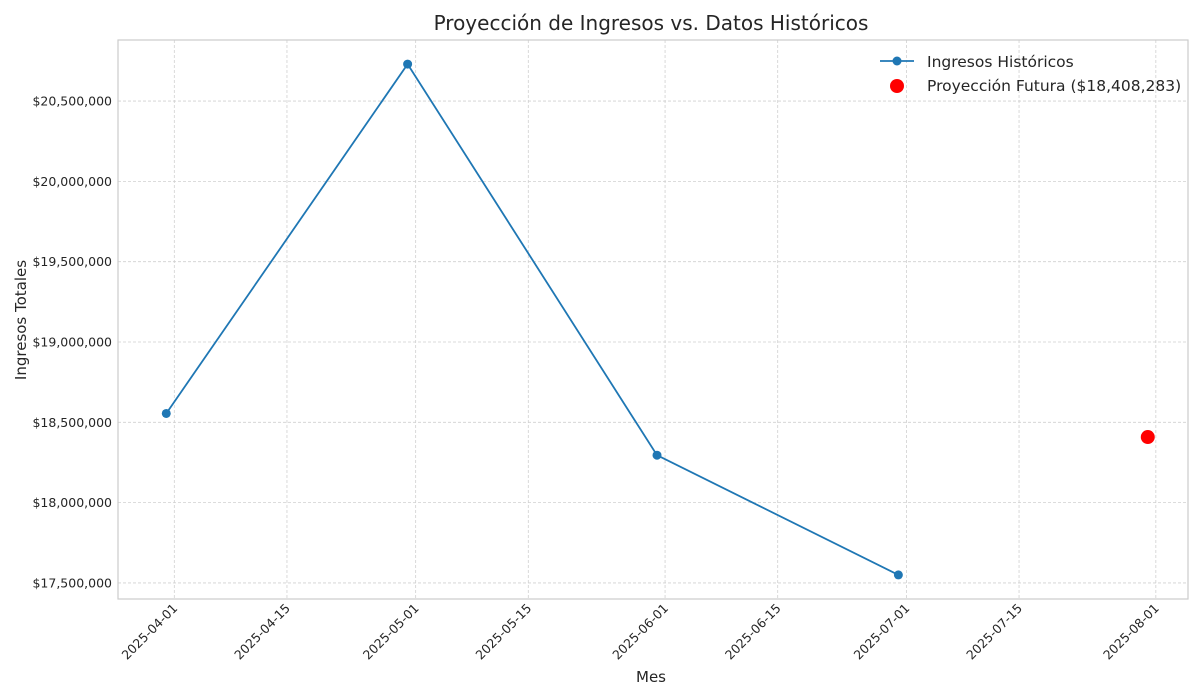 The image size is (1200, 700). I want to click on legend-label-historicos: Ingresos Históricos, so click(1000, 62).